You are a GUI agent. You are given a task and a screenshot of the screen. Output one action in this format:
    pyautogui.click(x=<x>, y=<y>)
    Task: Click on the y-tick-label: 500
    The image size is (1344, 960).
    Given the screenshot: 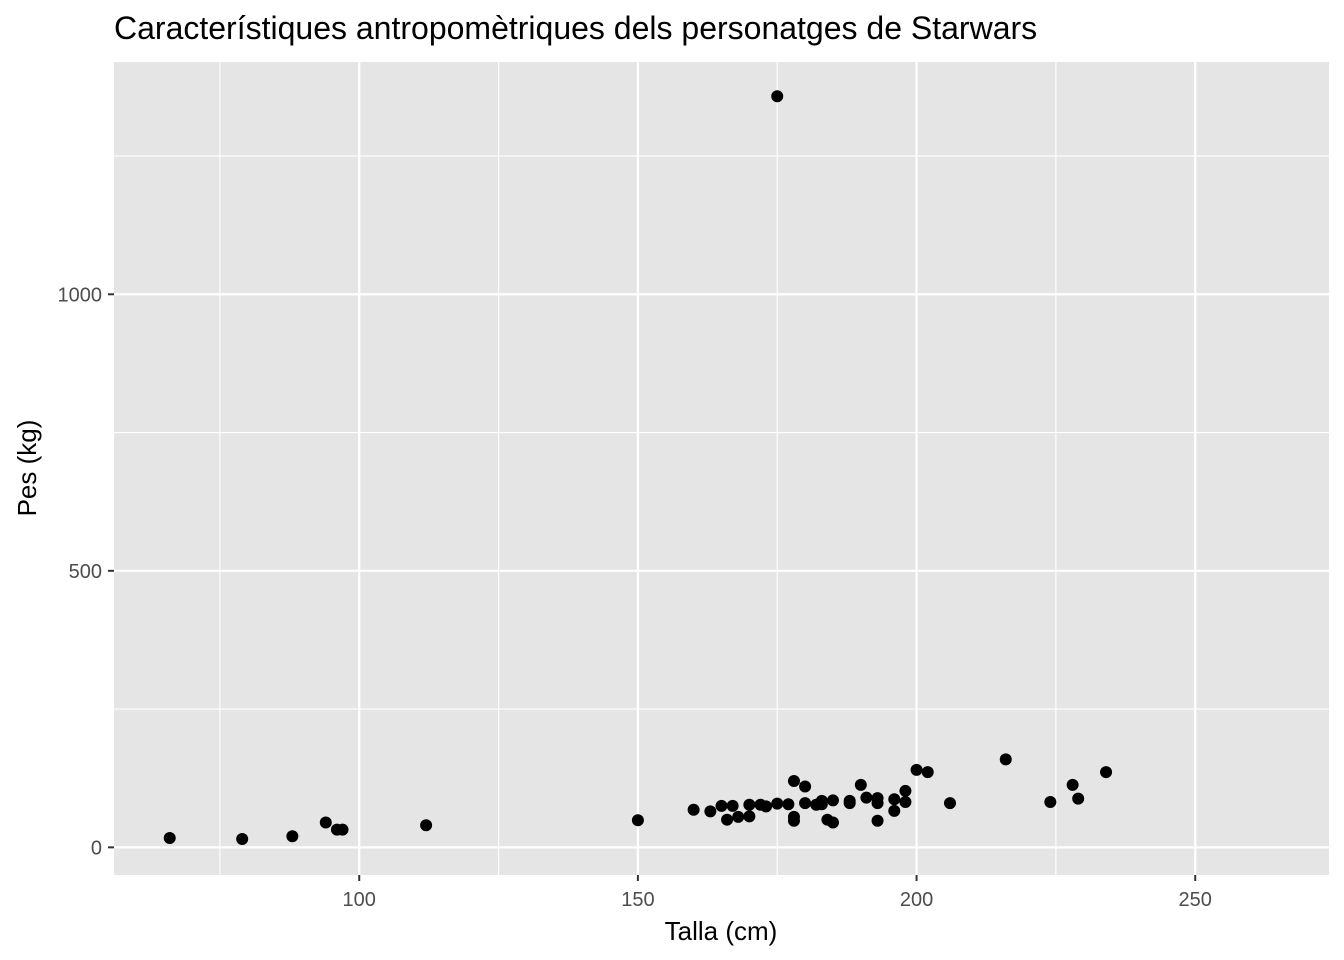 What is the action you would take?
    pyautogui.click(x=85, y=572)
    